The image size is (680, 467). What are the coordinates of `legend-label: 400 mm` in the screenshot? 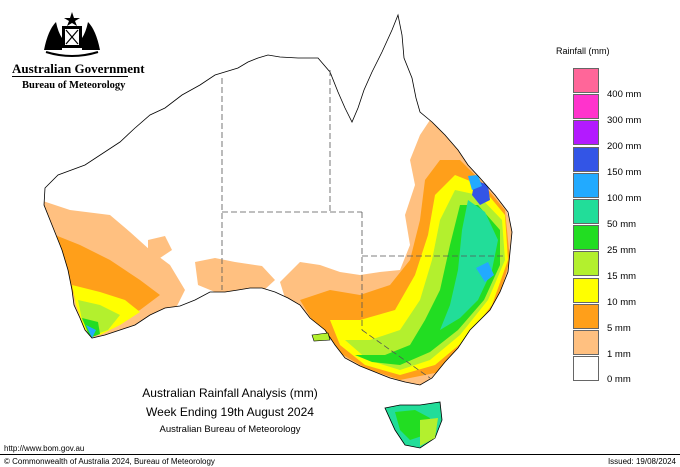 It's located at (624, 94).